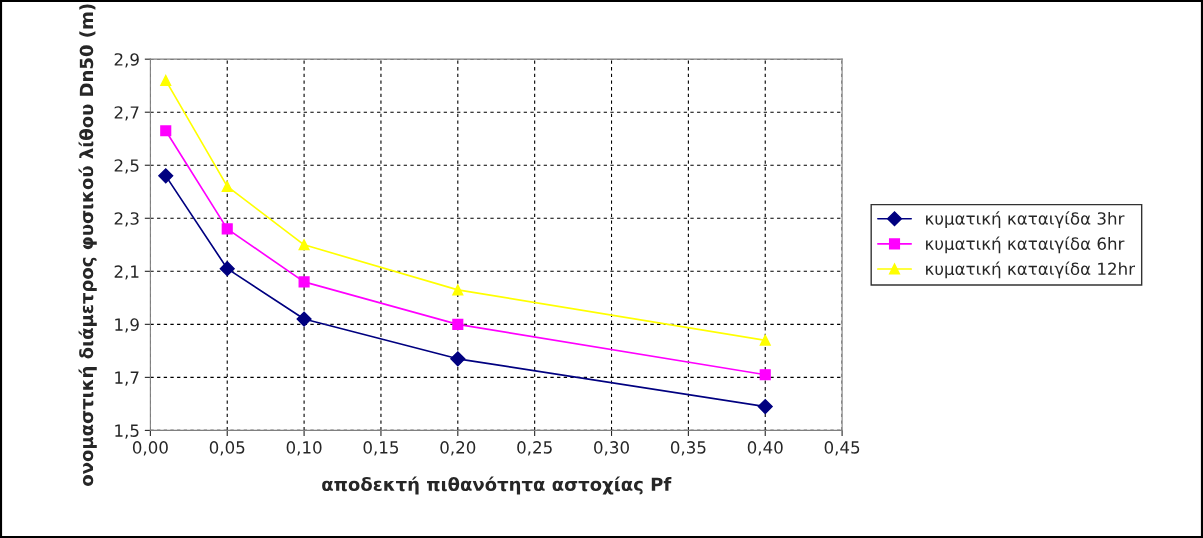 The image size is (1203, 538). What do you see at coordinates (126, 166) in the screenshot?
I see `y-tick-label: 2,5` at bounding box center [126, 166].